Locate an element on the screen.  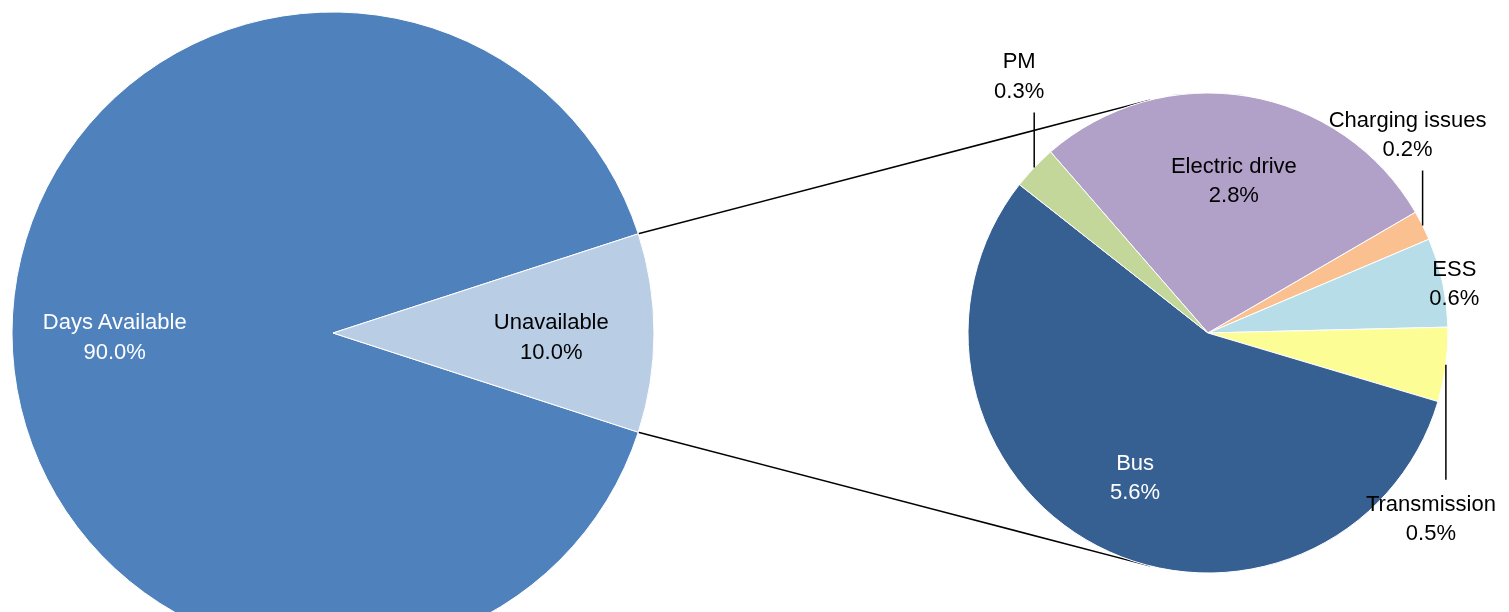
data-label: 0.5% is located at coordinates (1430, 533).